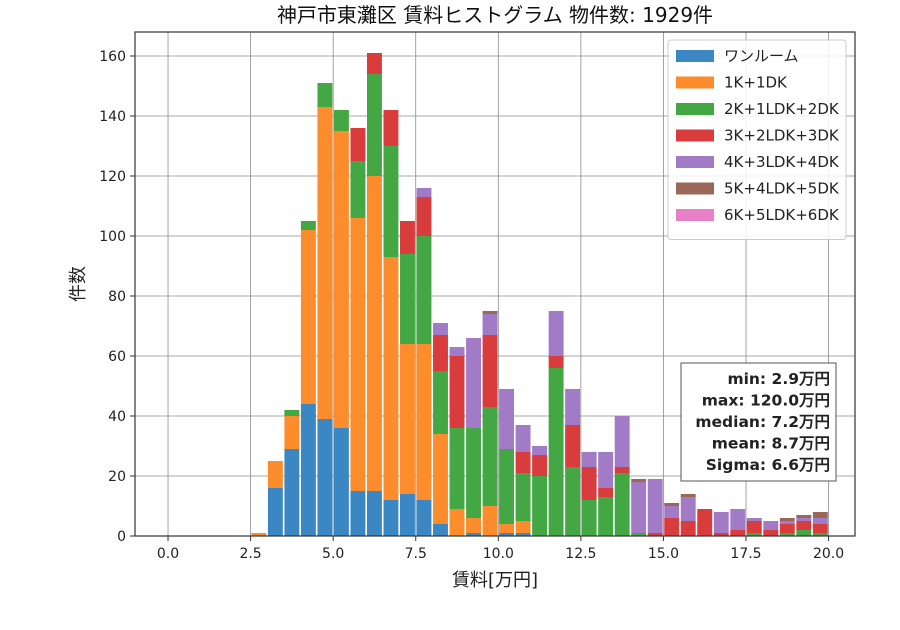 The image size is (900, 630). I want to click on legend-label: 6K+5LDK+6DK, so click(782, 215).